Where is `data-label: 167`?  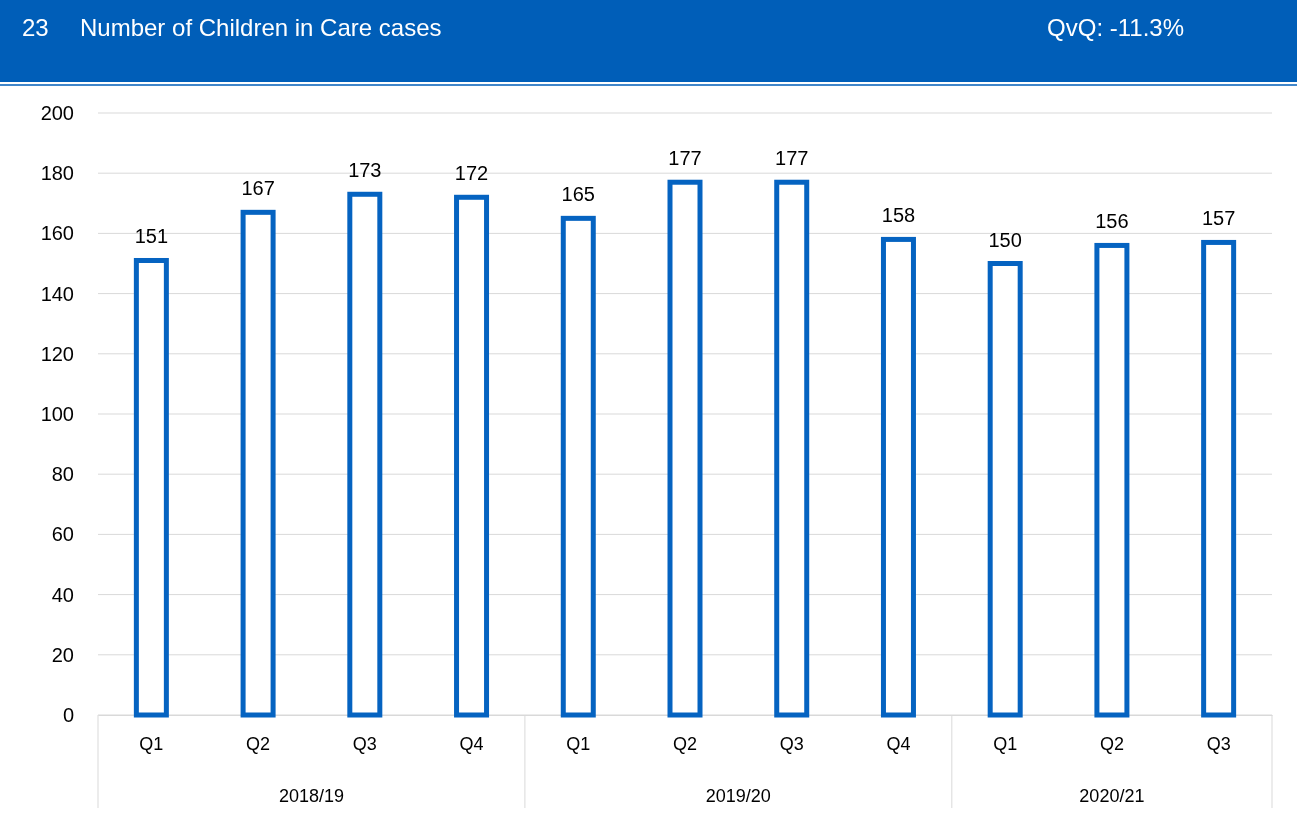 data-label: 167 is located at coordinates (258, 188).